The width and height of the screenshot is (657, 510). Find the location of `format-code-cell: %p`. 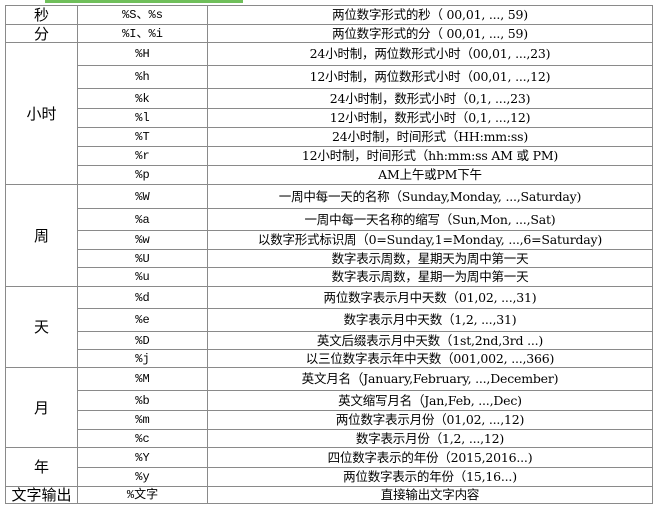

format-code-cell: %p is located at coordinates (142, 175).